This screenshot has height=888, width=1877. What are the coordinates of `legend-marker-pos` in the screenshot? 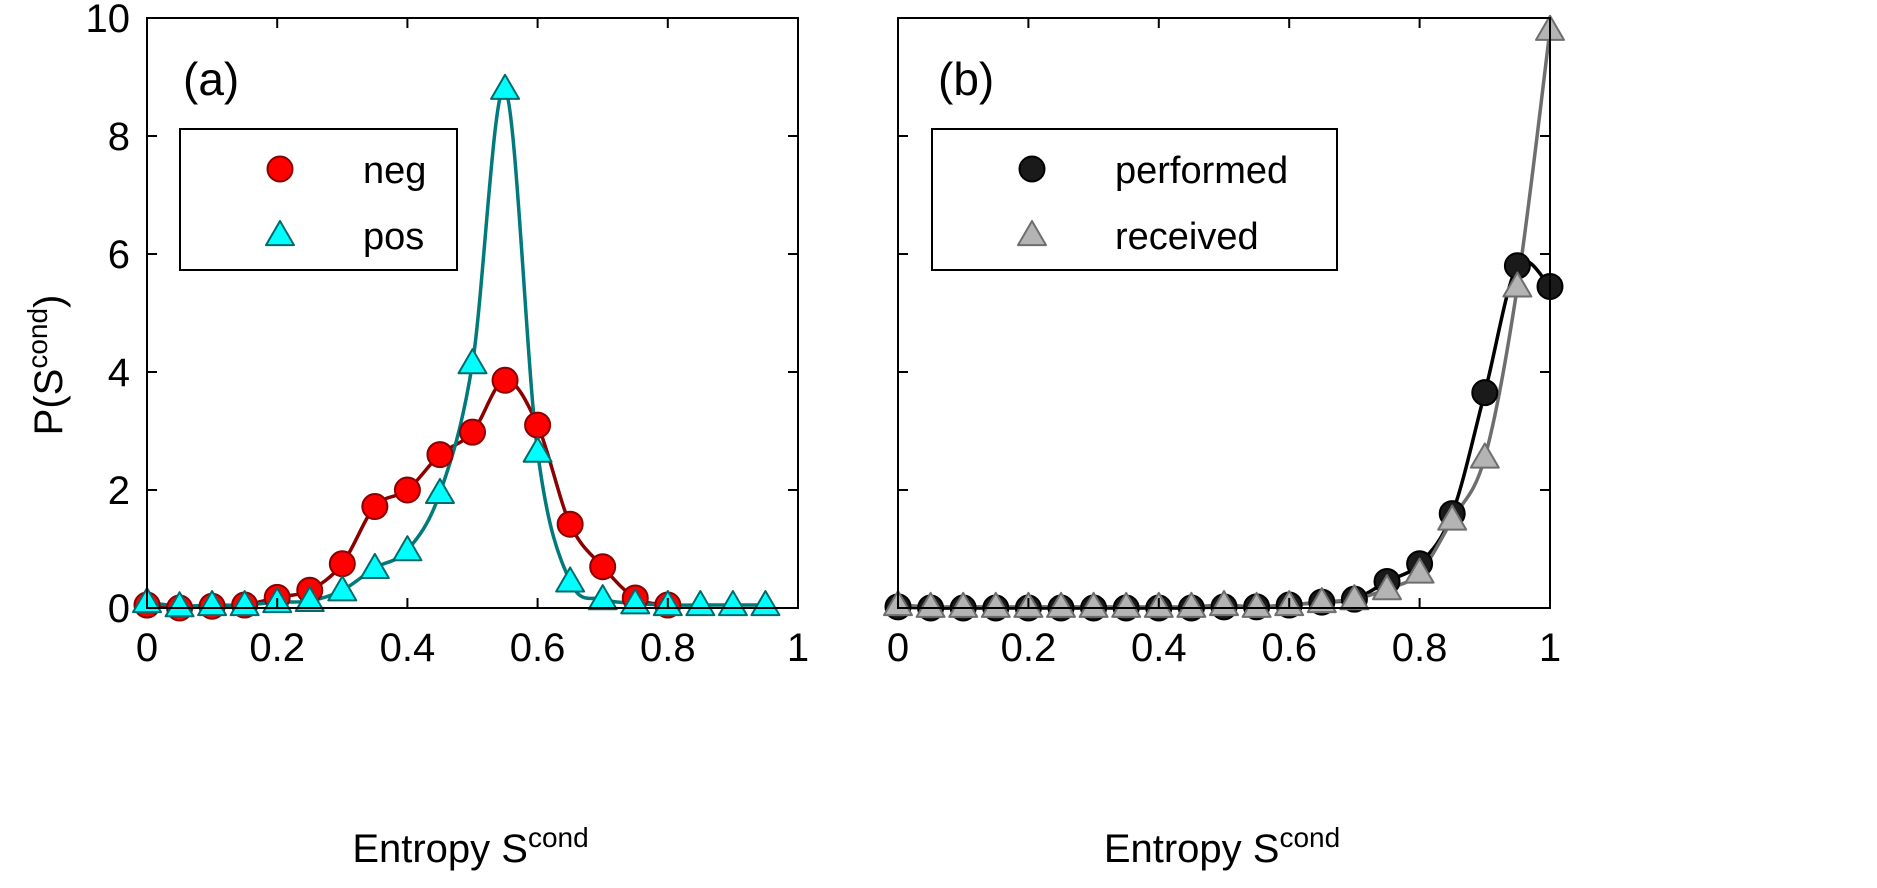 It's located at (280, 233).